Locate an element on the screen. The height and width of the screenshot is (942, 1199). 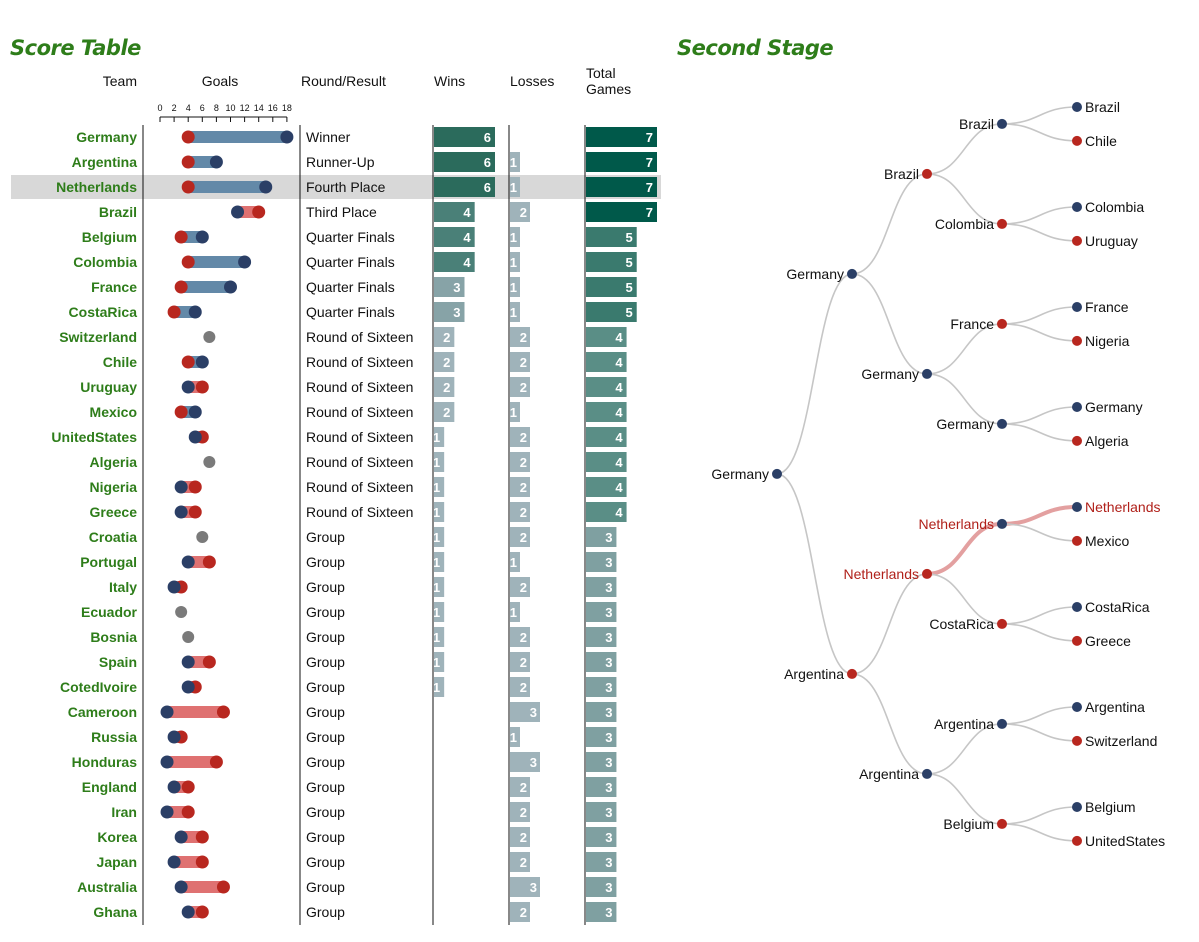
table-row: Mexico Round of Sixteen 2 1 4 is located at coordinates (358, 412).